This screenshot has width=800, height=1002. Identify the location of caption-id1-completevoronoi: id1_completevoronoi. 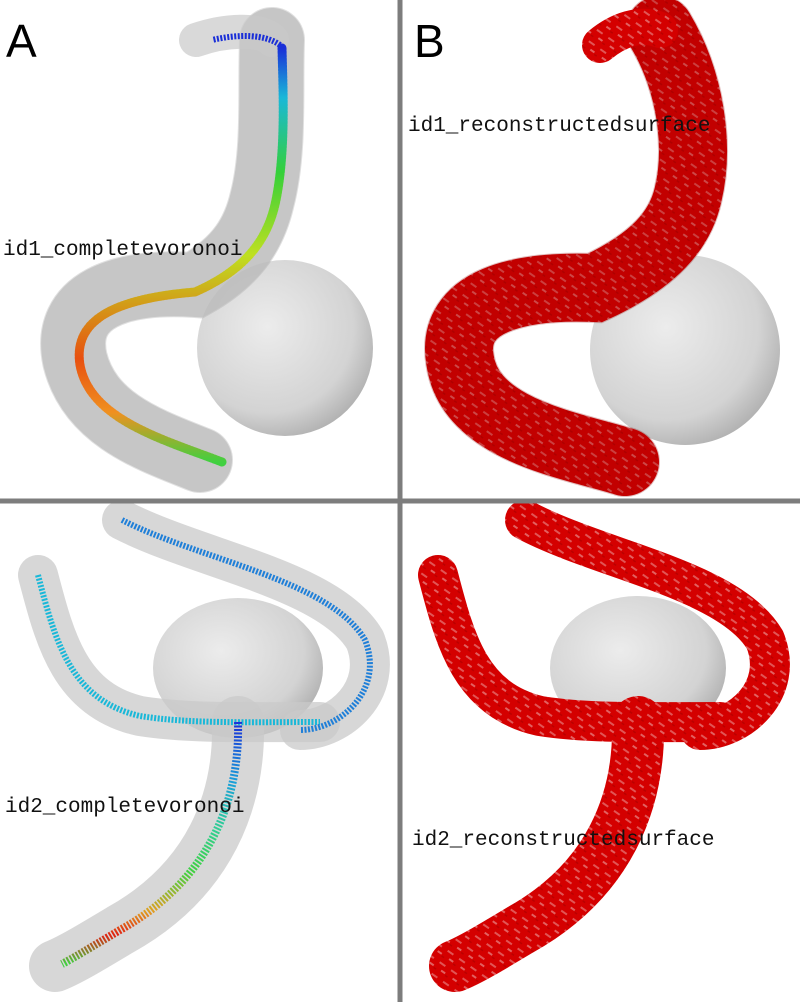
(123, 250).